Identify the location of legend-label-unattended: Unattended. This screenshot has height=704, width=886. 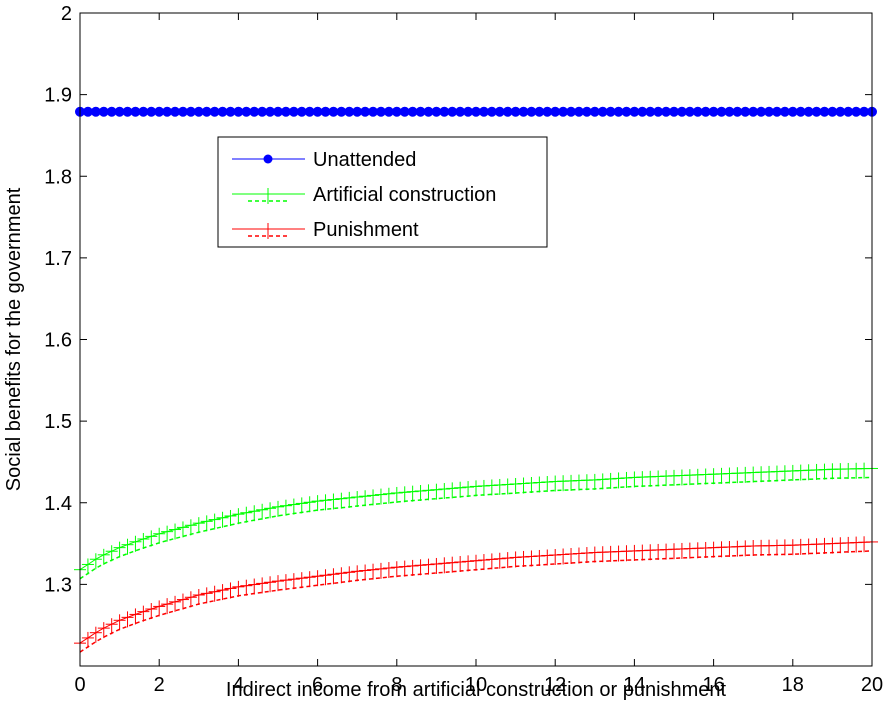
(364, 160).